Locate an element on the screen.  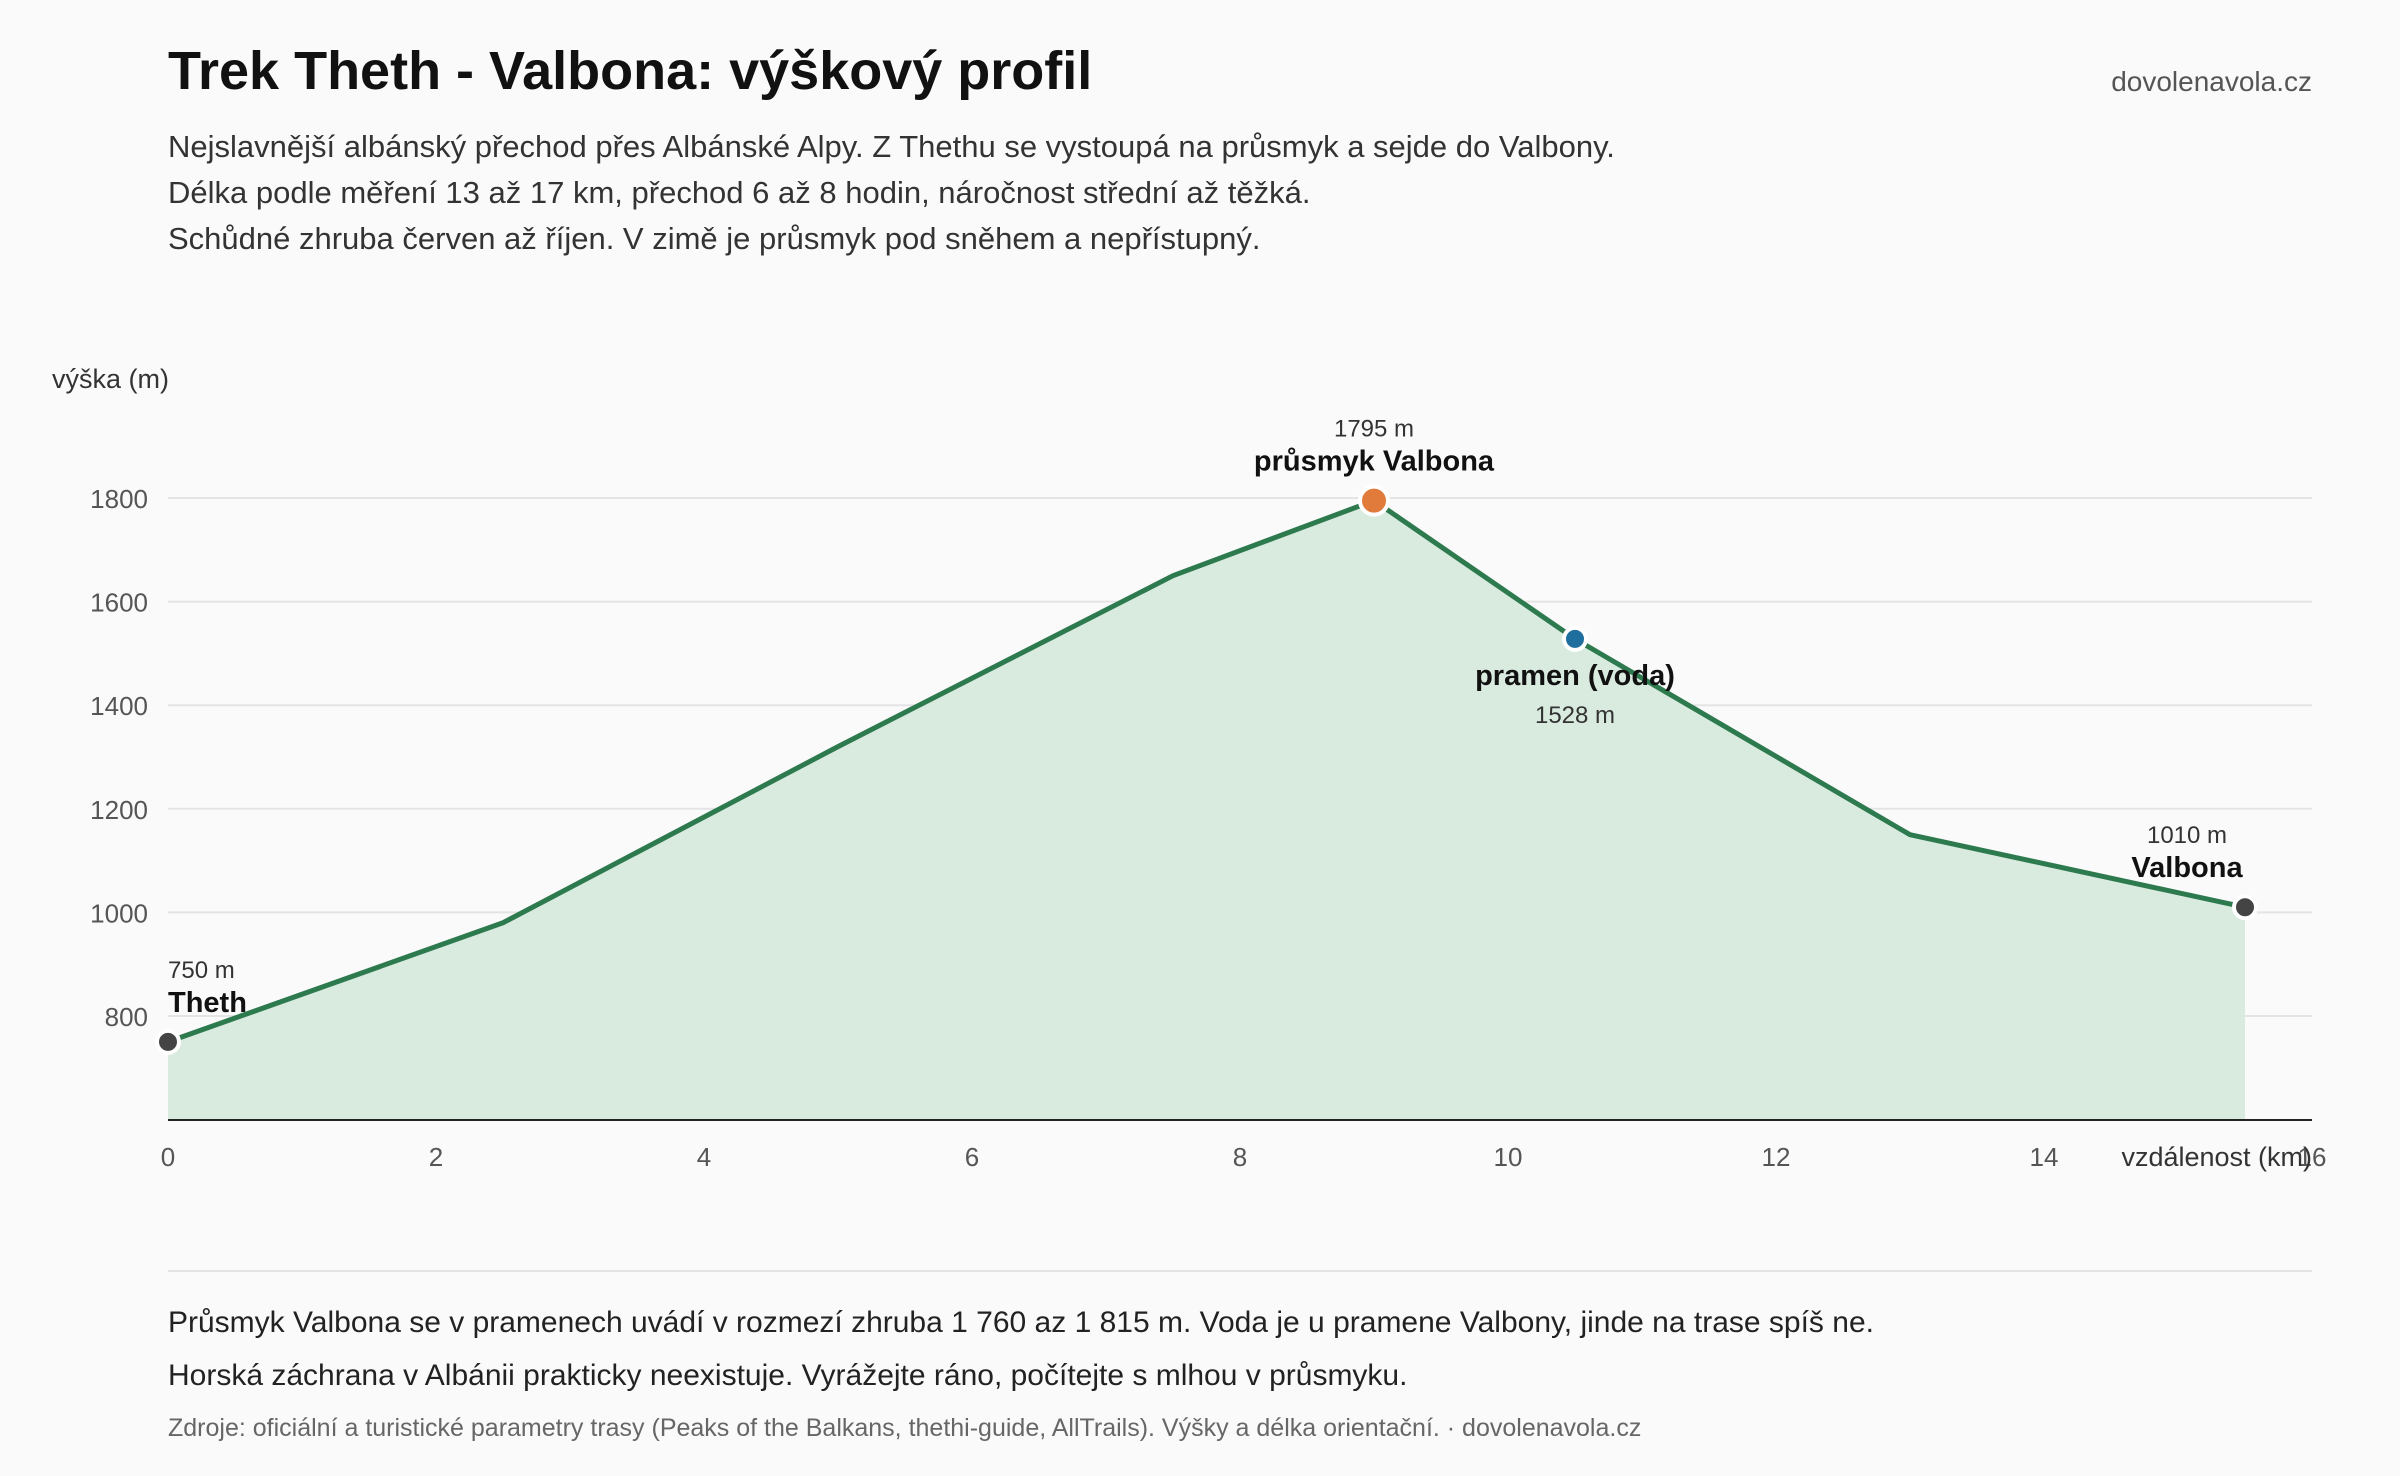
waypoint-elevation-label: 750 m is located at coordinates (201, 970).